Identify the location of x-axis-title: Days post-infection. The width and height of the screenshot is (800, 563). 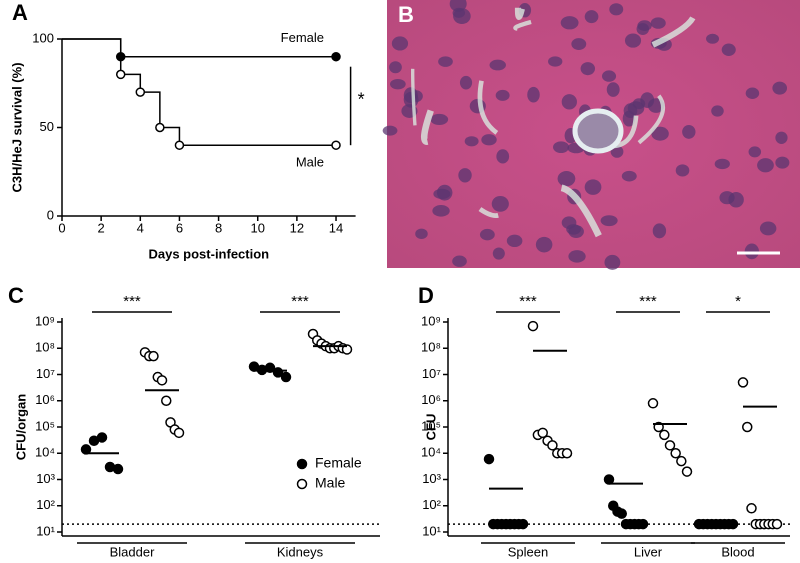
(208, 253).